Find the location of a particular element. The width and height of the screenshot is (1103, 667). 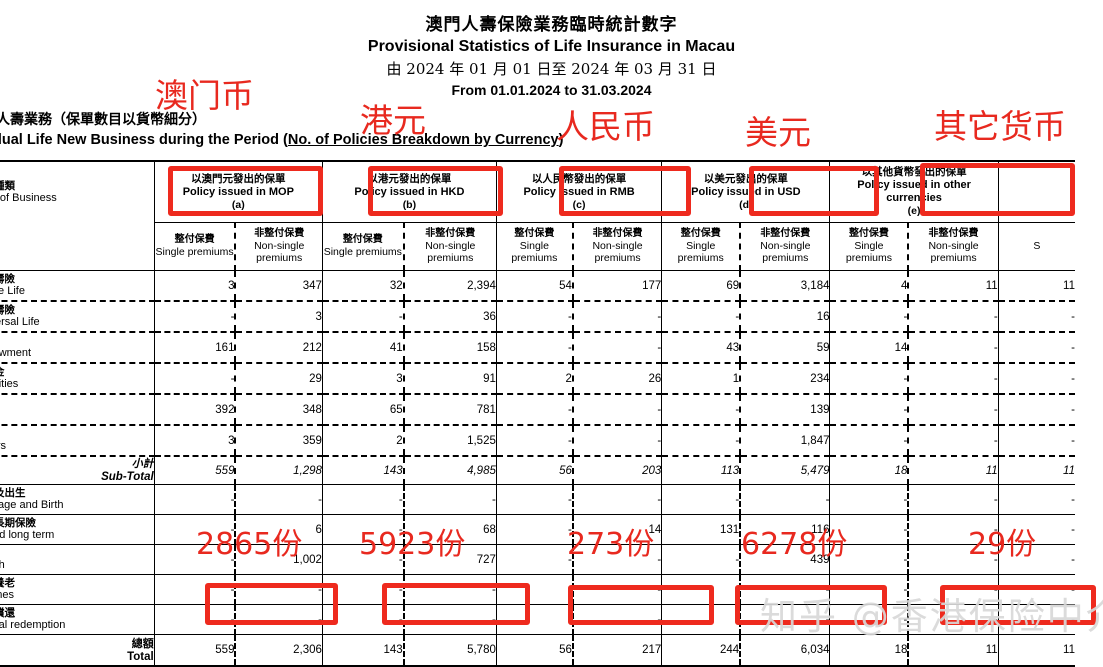

data-cell: 5,780 is located at coordinates (449, 650).